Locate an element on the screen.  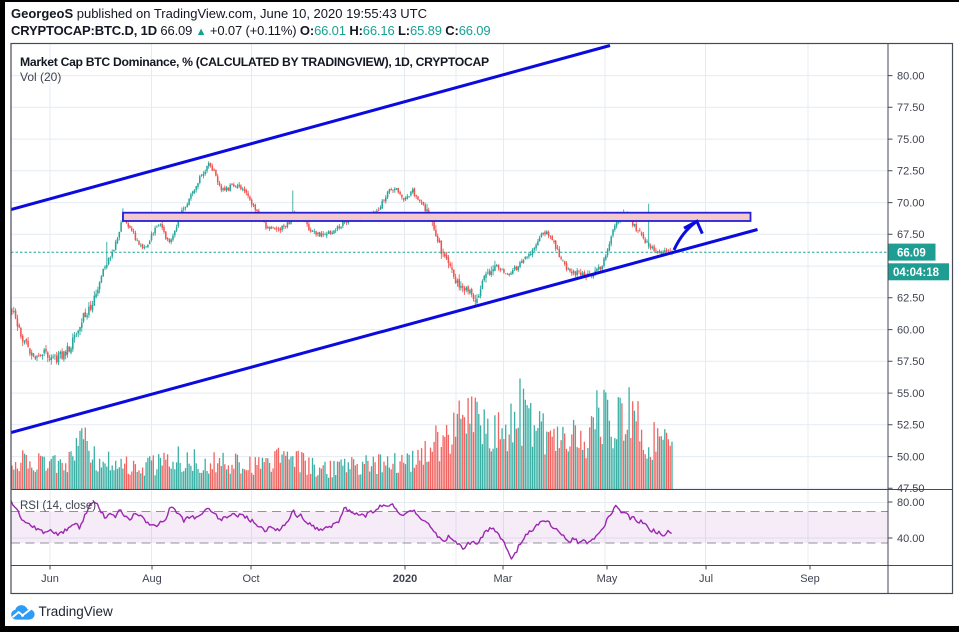
svg-text: 04:04:18 is located at coordinates (916, 273).